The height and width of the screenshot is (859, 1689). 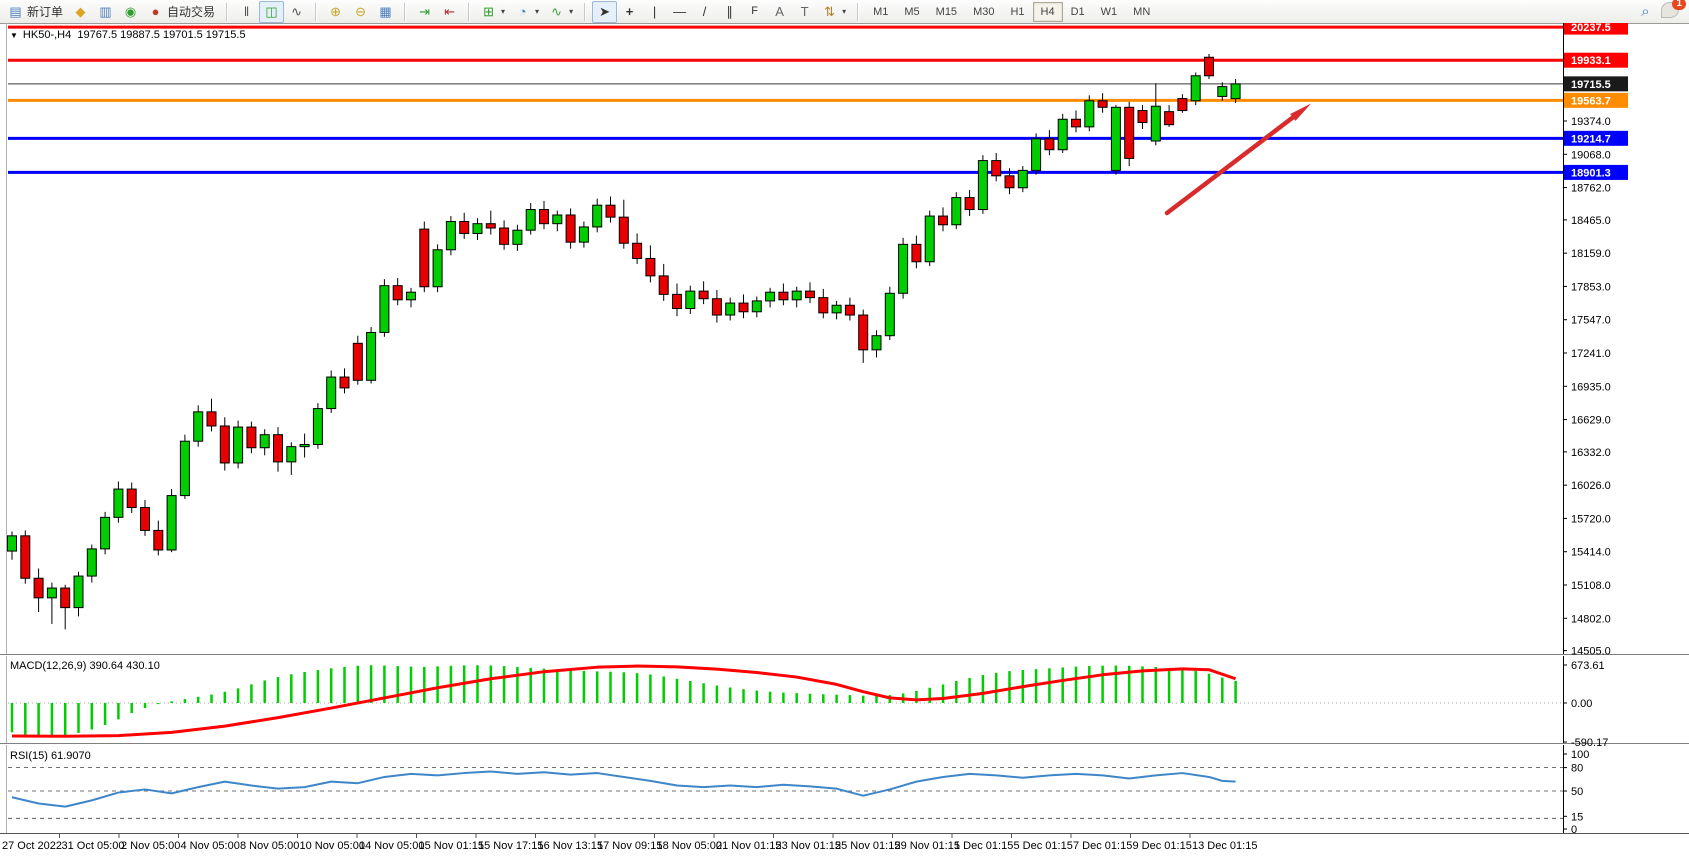 I want to click on svg-text: 19933.1, so click(x=1591, y=61).